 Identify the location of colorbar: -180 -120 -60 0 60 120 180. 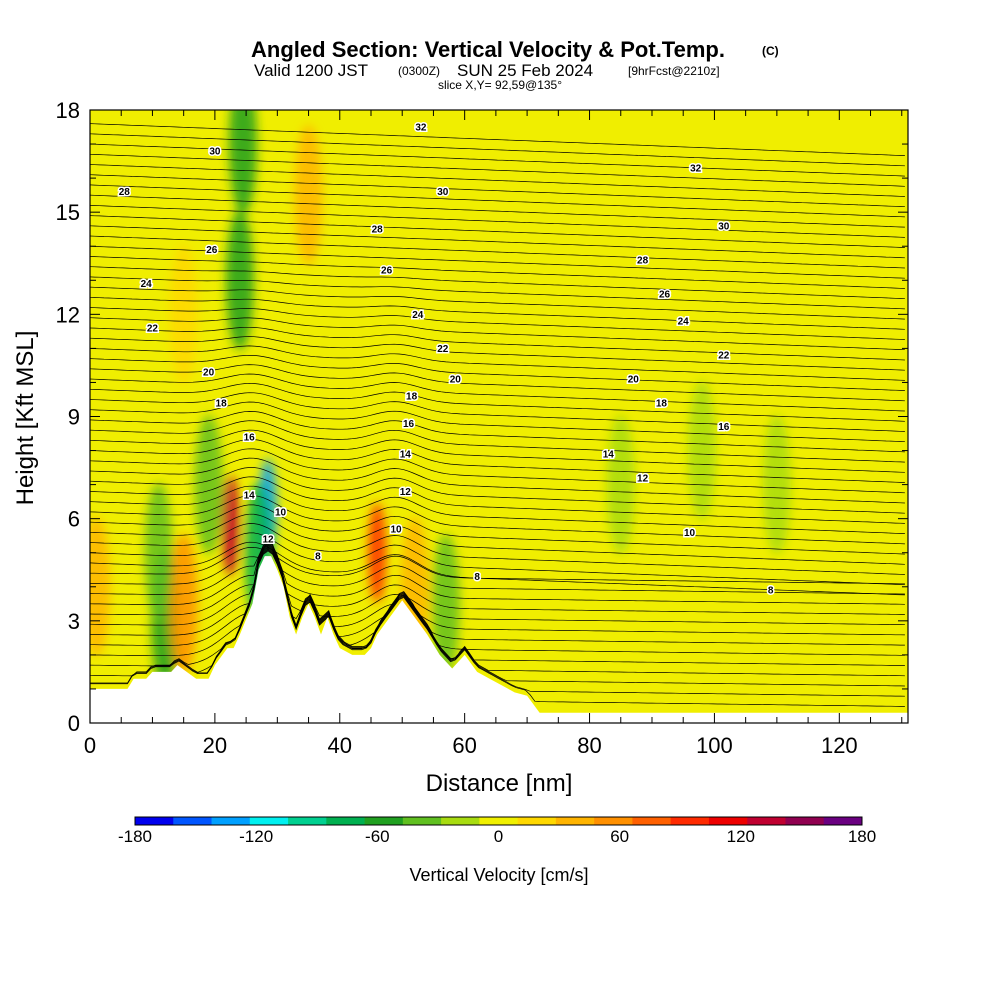
(497, 831).